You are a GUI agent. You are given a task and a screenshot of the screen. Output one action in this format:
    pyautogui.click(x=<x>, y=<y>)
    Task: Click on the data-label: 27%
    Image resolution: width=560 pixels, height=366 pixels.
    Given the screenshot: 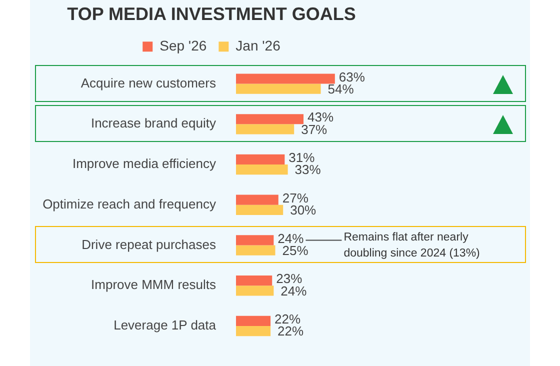 What is the action you would take?
    pyautogui.click(x=295, y=198)
    